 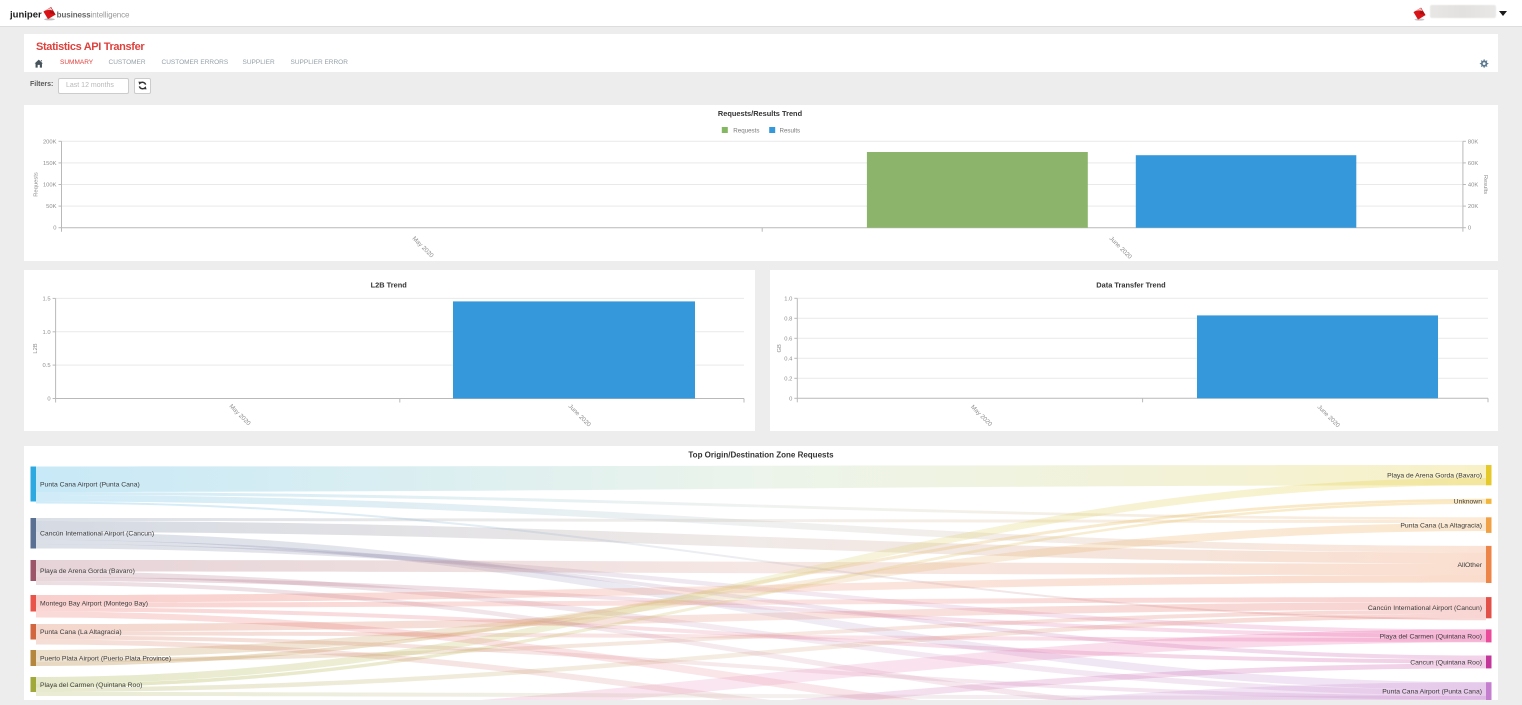 What do you see at coordinates (780, 348) in the screenshot?
I see `svg-text: GB` at bounding box center [780, 348].